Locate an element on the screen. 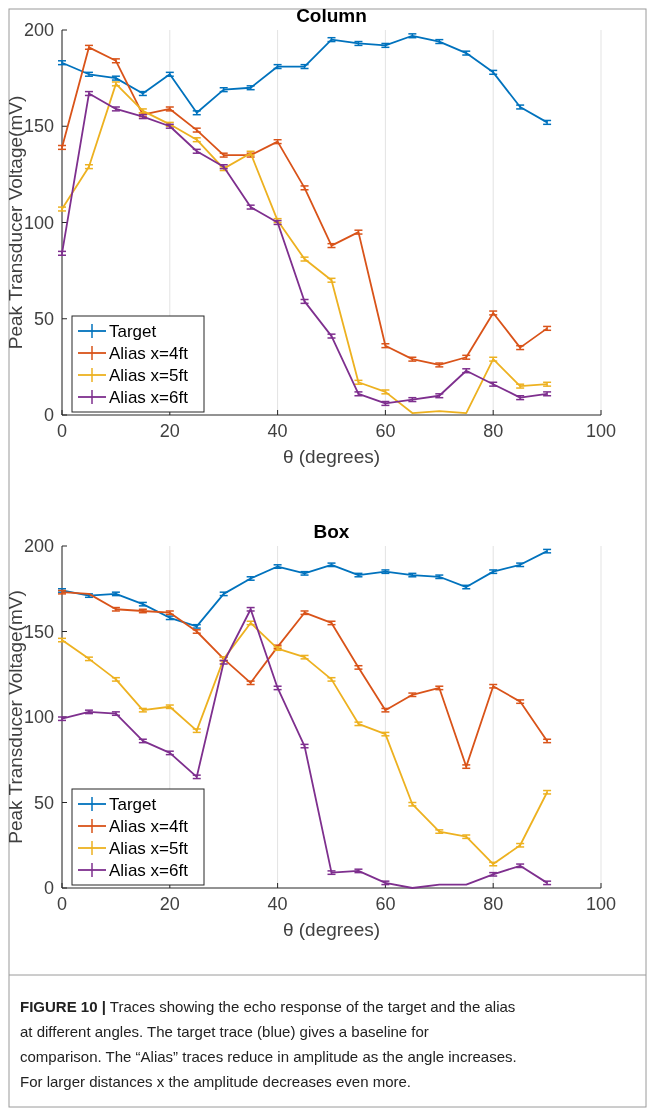 This screenshot has width=655, height=1116. chart-title: Box is located at coordinates (331, 531).